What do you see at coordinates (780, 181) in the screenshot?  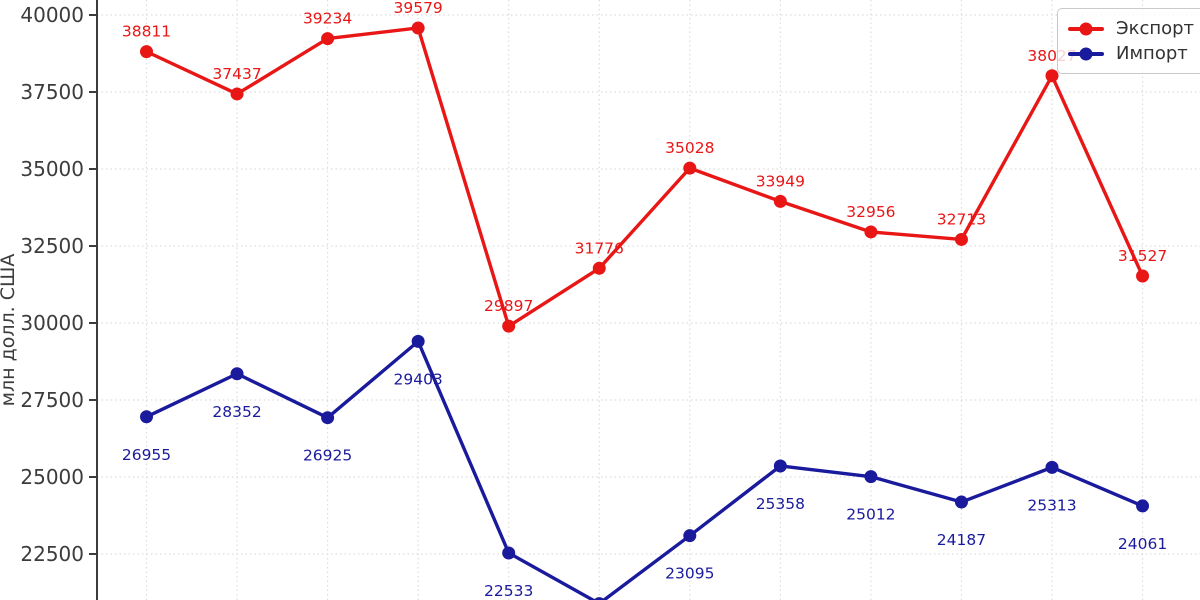 I see `export-point-label: 33949` at bounding box center [780, 181].